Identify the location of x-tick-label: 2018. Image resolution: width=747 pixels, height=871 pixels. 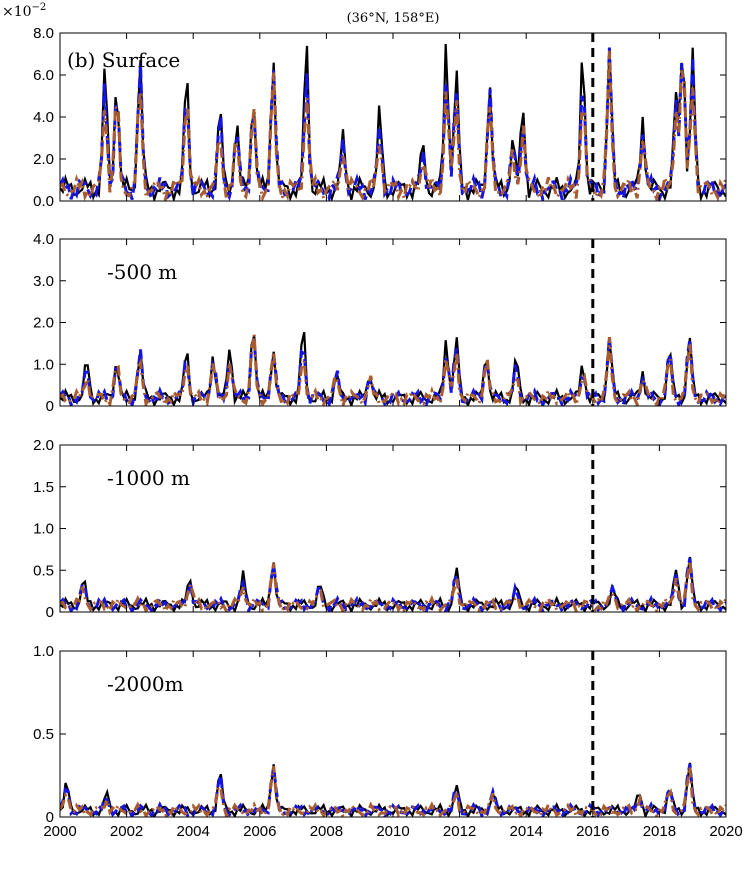
(659, 831).